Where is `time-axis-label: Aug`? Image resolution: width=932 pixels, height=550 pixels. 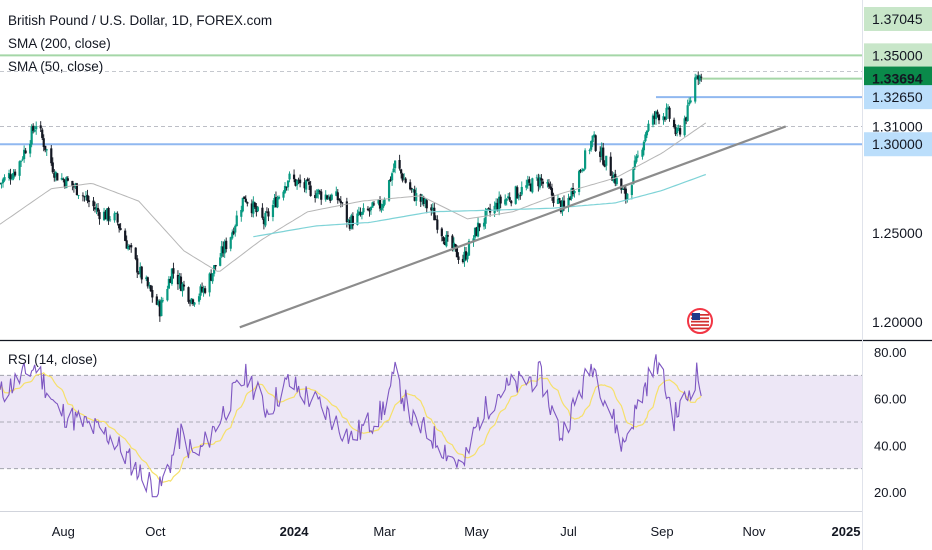
time-axis-label: Aug is located at coordinates (63, 531).